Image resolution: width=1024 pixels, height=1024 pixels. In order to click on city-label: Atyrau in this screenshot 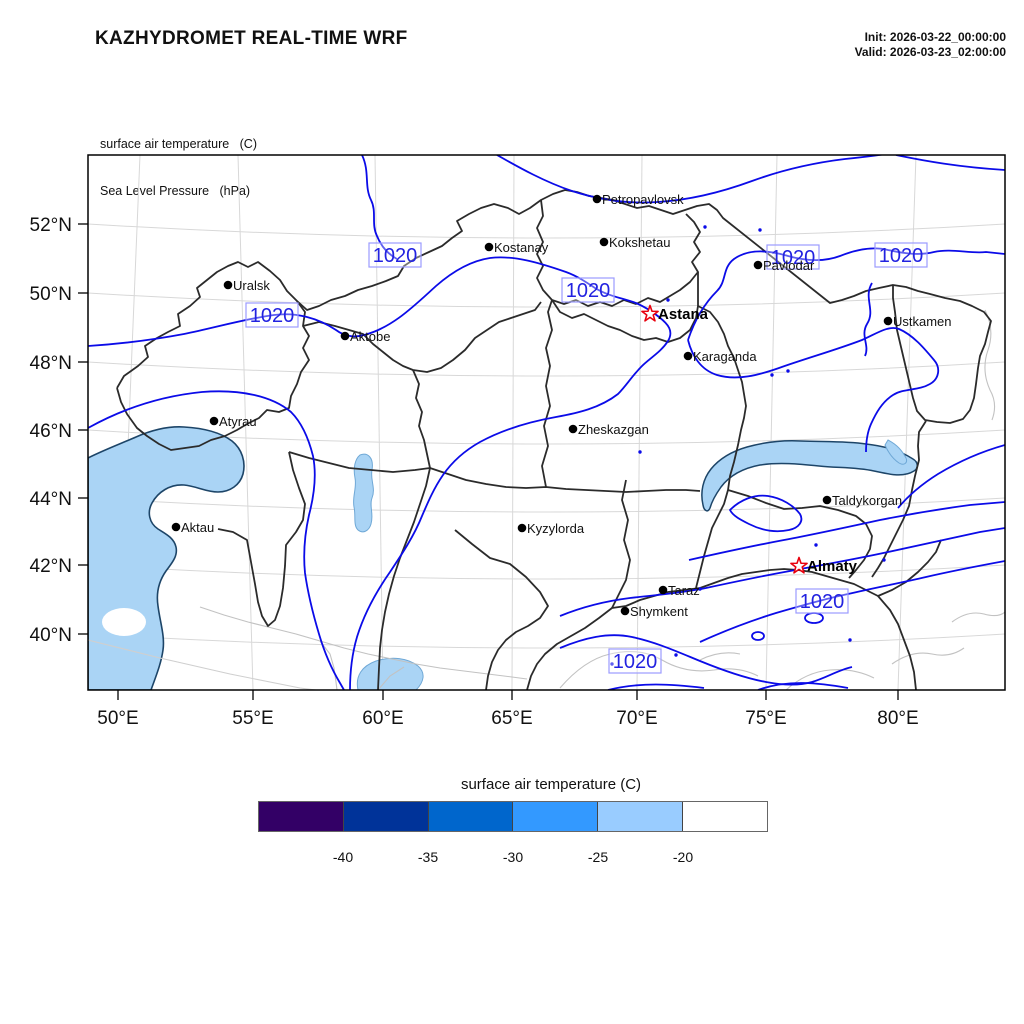, I will do `click(238, 421)`.